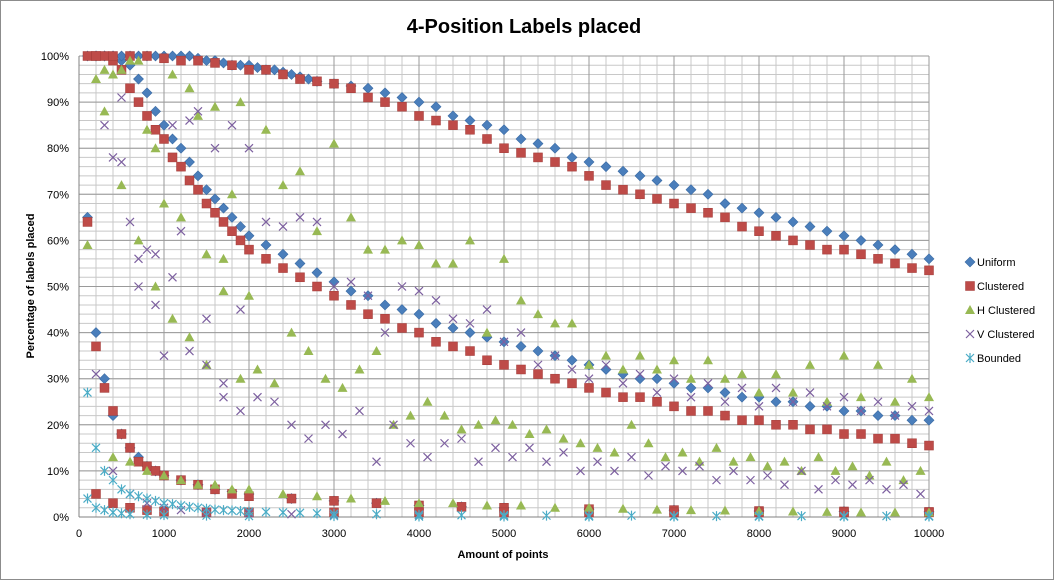 This screenshot has width=1054, height=580. Describe the element at coordinates (1006, 311) in the screenshot. I see `legend-label: H Clustered` at that location.